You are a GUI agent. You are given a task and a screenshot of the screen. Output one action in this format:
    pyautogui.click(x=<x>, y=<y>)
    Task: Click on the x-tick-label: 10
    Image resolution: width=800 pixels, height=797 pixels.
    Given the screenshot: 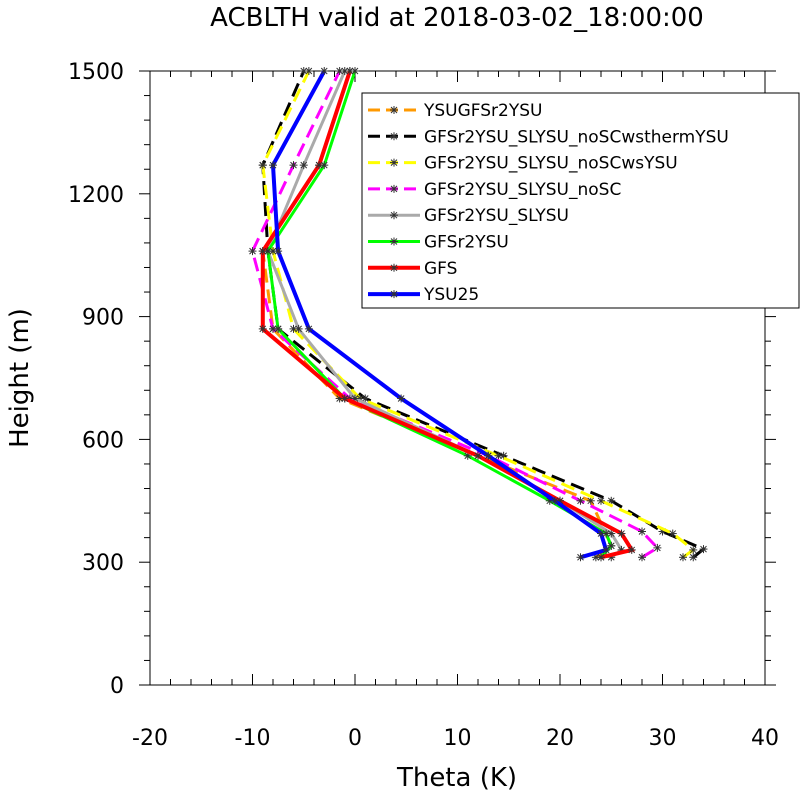 What is the action you would take?
    pyautogui.click(x=458, y=738)
    